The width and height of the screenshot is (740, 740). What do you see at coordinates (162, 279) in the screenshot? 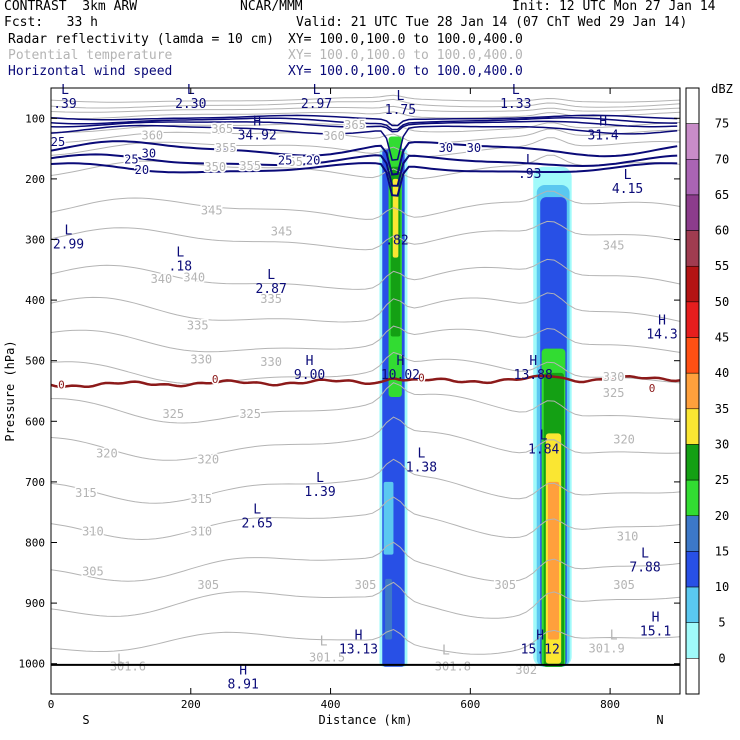
I see `theta-contour-label: 340` at bounding box center [162, 279].